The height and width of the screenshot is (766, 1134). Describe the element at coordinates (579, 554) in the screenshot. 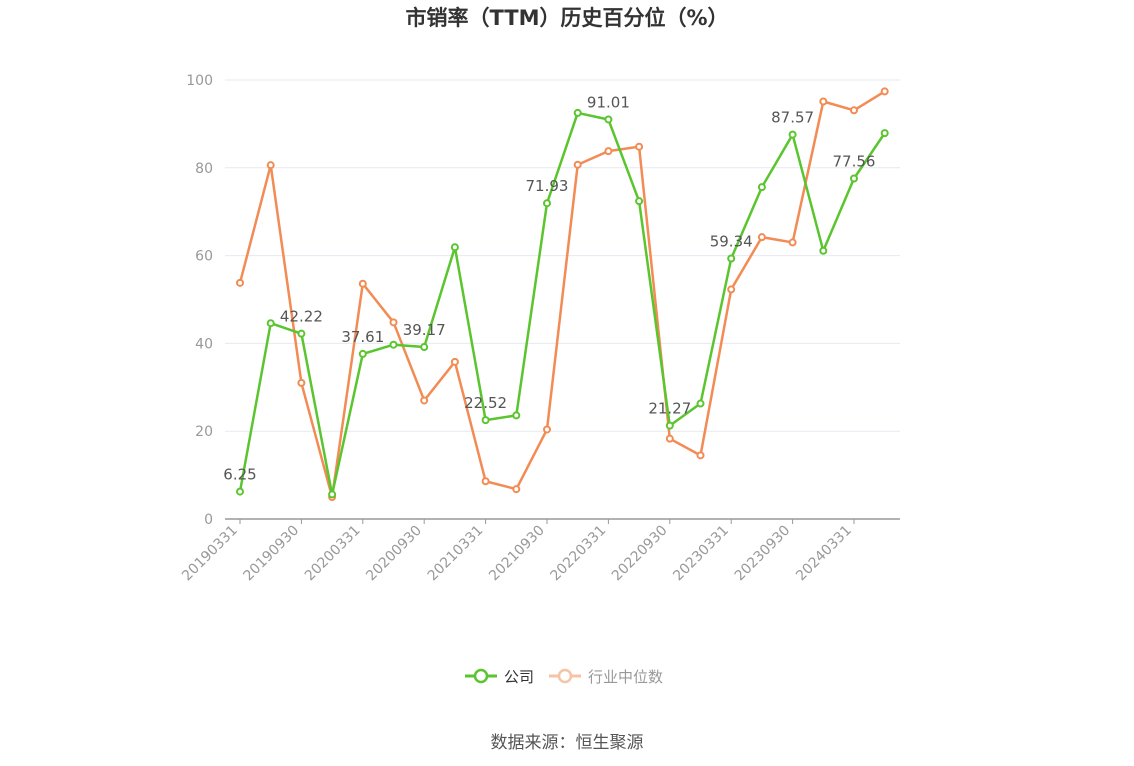

I see `x-tick-label: 20220331` at that location.